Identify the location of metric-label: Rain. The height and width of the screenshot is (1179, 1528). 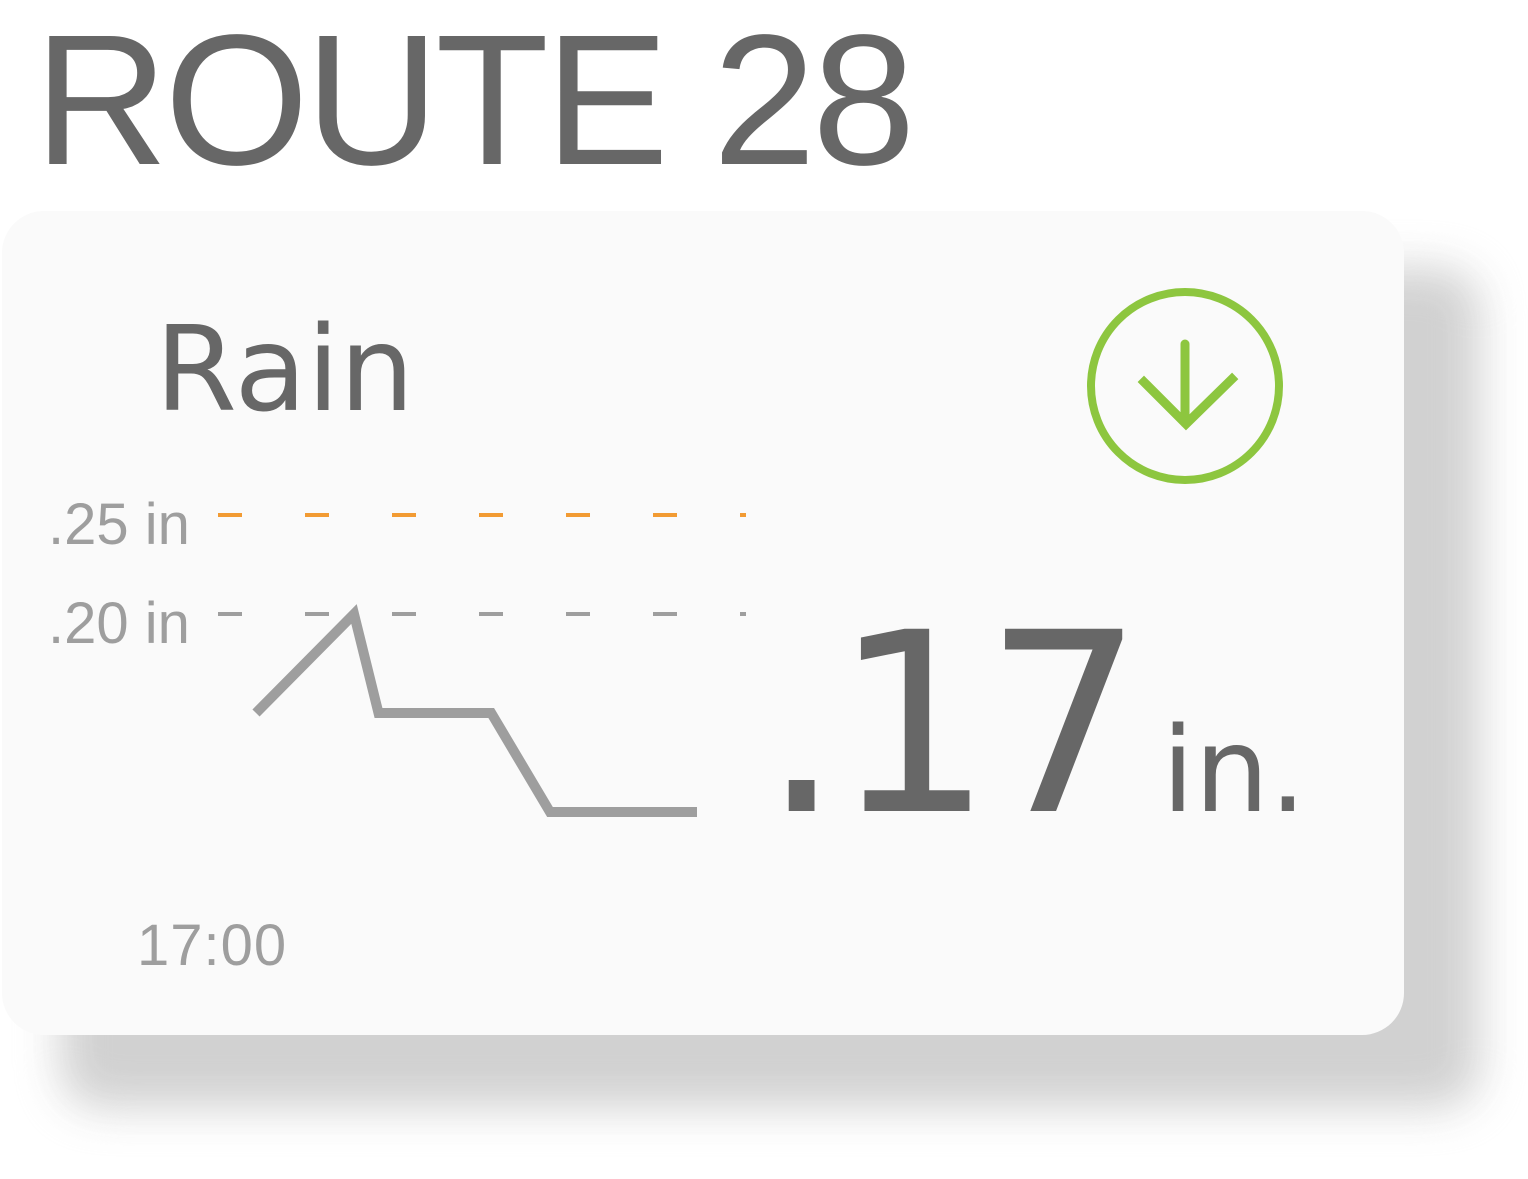
(285, 369).